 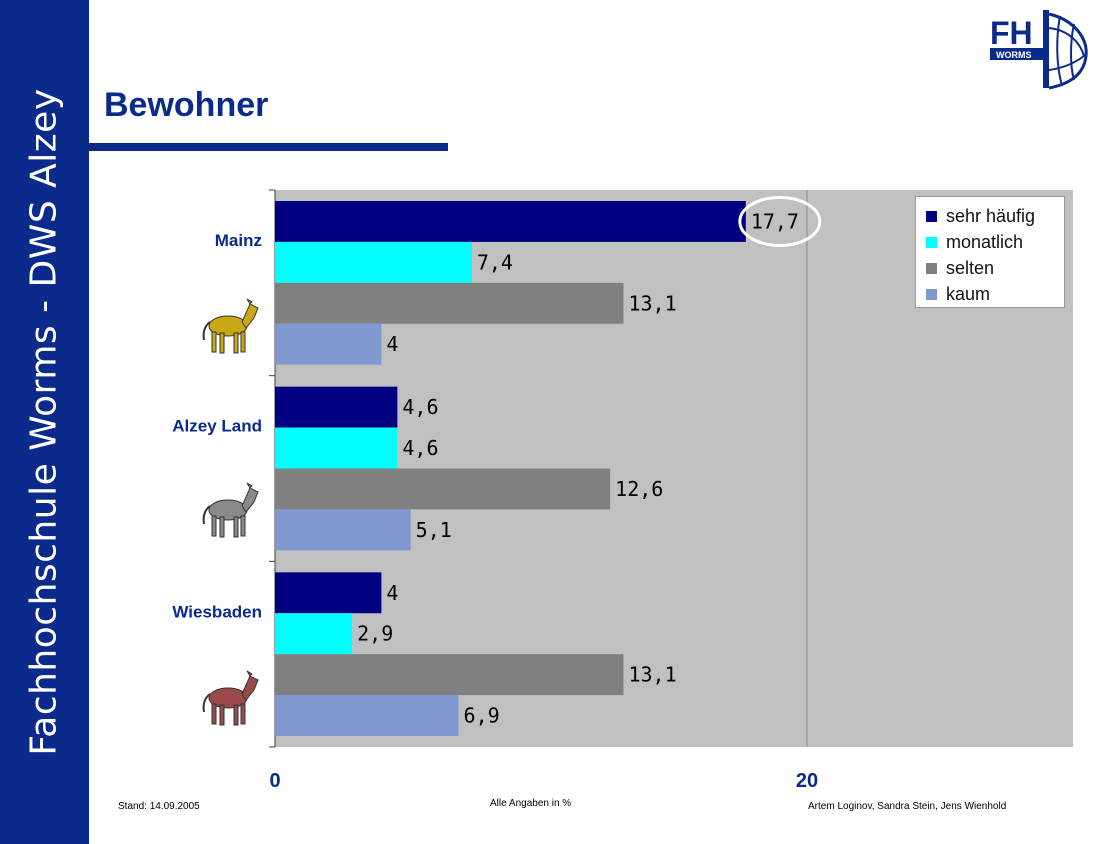 I want to click on x-tick-label: 0, so click(x=274, y=781).